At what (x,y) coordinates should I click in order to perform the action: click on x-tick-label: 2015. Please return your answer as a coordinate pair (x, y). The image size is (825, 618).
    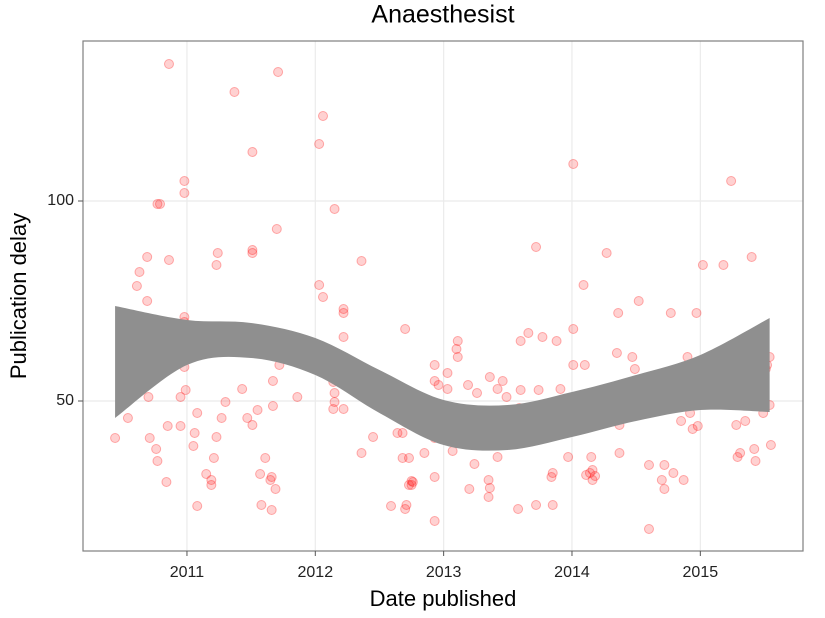
    Looking at the image, I should click on (701, 572).